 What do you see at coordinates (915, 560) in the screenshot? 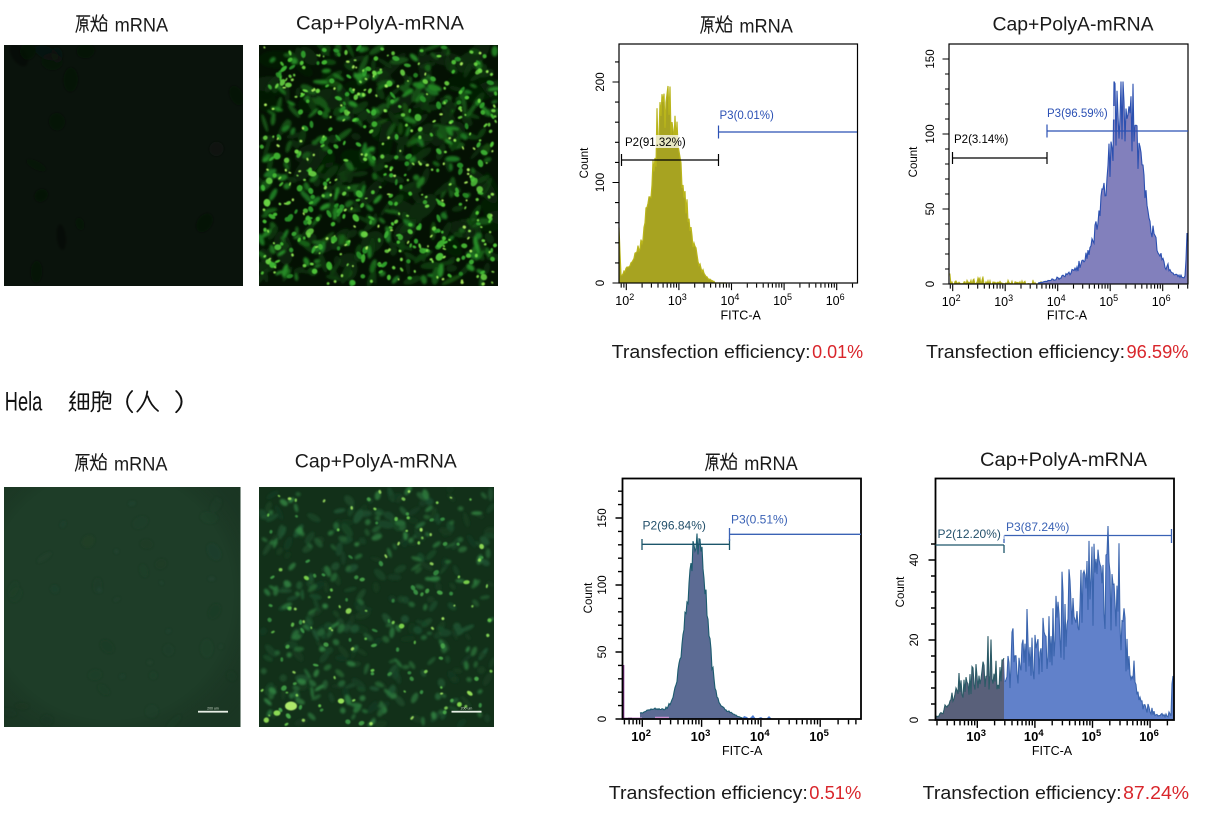
I see `svg-text: 40` at bounding box center [915, 560].